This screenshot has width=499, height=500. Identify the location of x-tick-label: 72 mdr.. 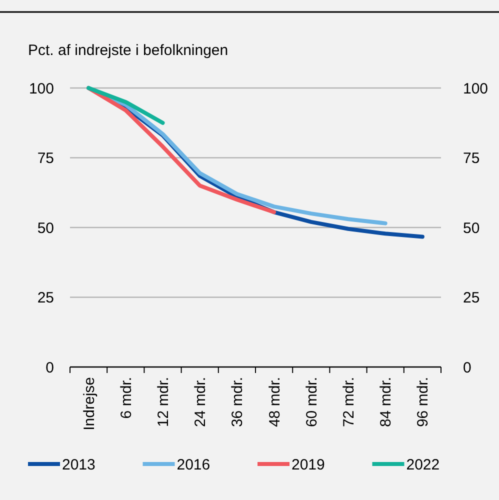
(349, 402).